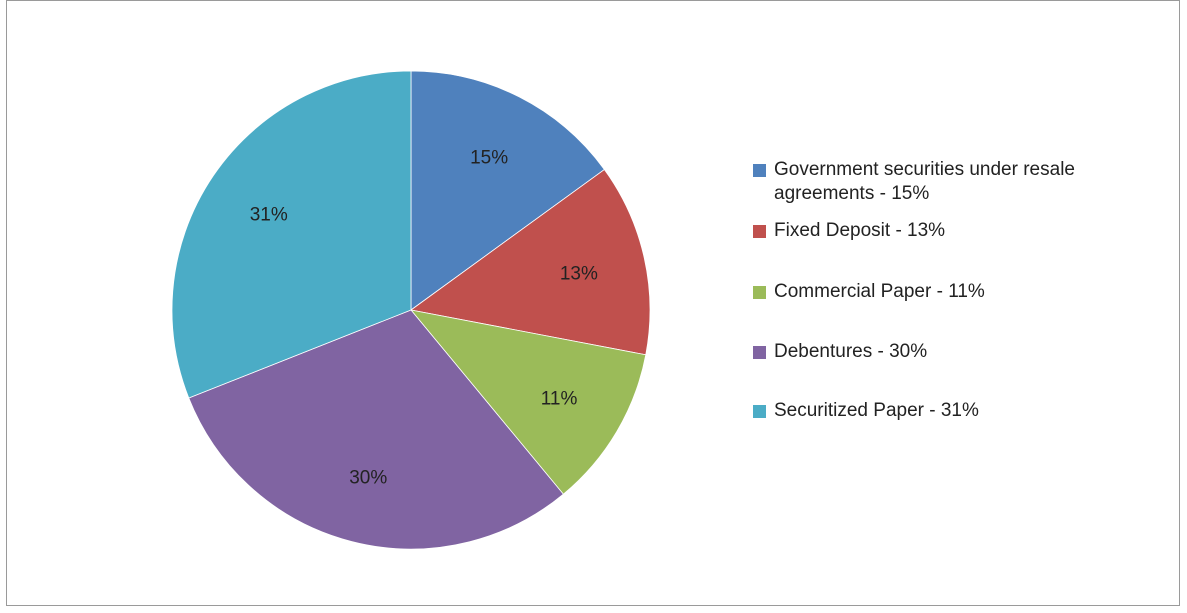  Describe the element at coordinates (860, 230) in the screenshot. I see `legend-label: Fixed Deposit - 13%` at that location.